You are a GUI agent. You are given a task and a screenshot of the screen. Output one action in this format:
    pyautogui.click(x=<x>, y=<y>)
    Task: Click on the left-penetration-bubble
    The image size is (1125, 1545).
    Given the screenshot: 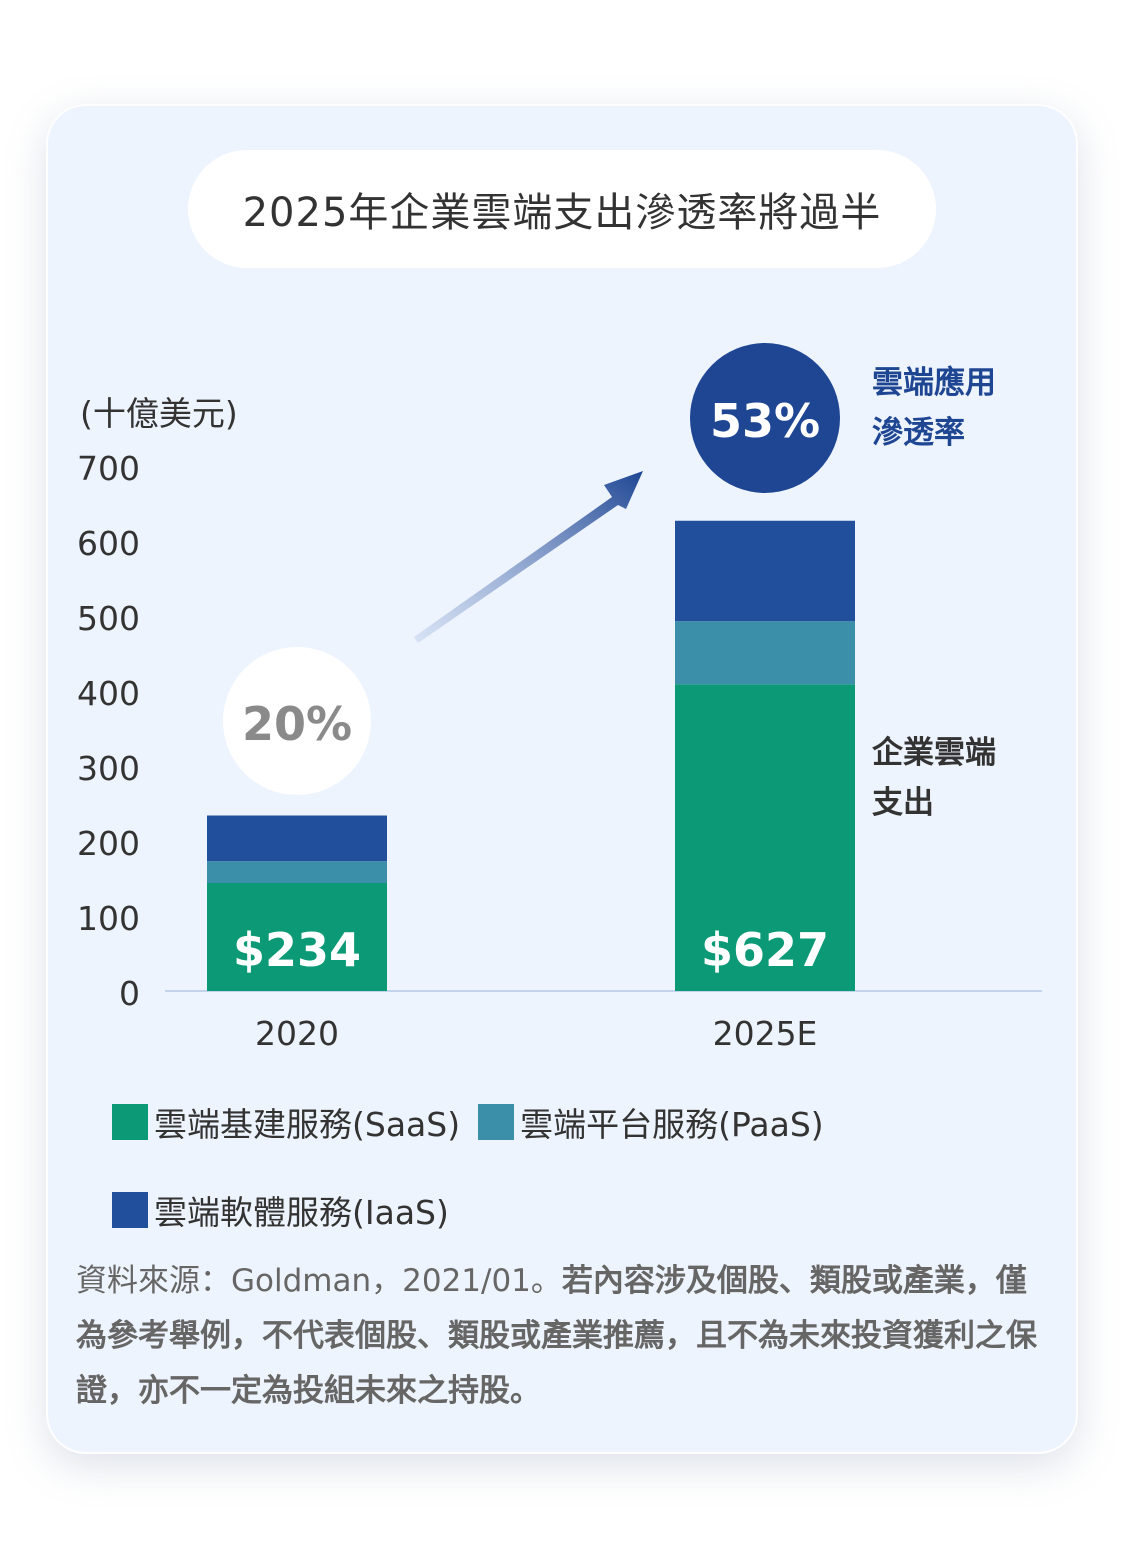 What is the action you would take?
    pyautogui.click(x=297, y=721)
    